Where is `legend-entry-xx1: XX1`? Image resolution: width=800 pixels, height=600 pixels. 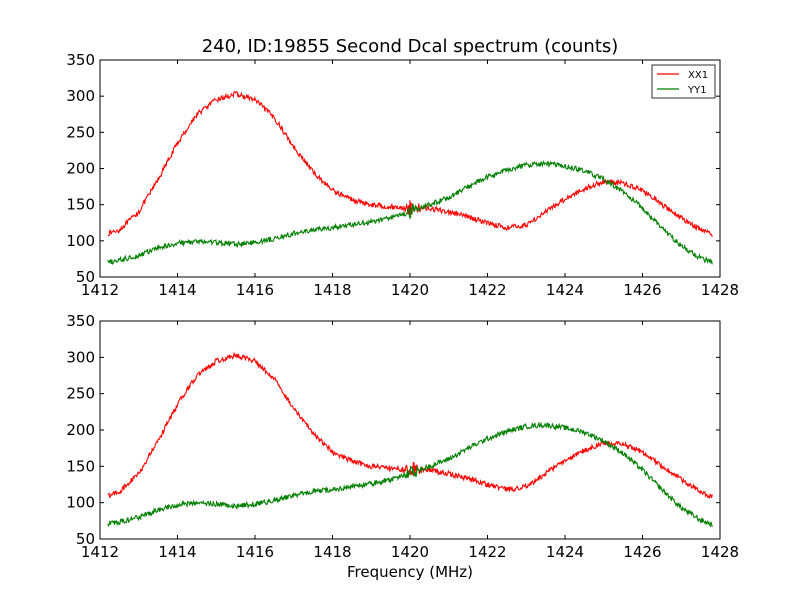 legend-entry-xx1: XX1 is located at coordinates (698, 75).